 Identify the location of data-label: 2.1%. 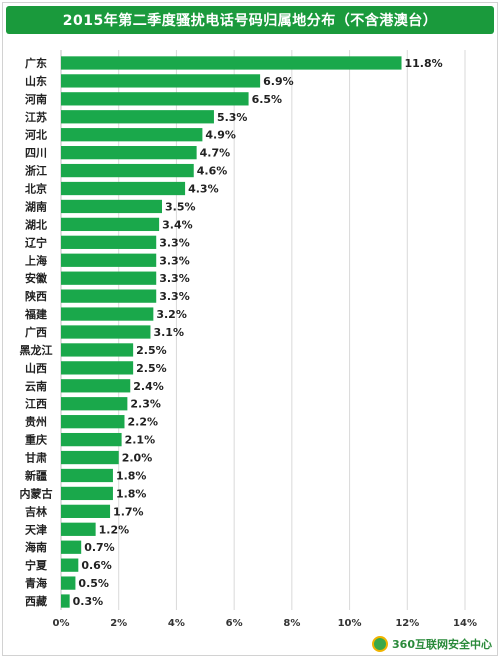
(140, 440).